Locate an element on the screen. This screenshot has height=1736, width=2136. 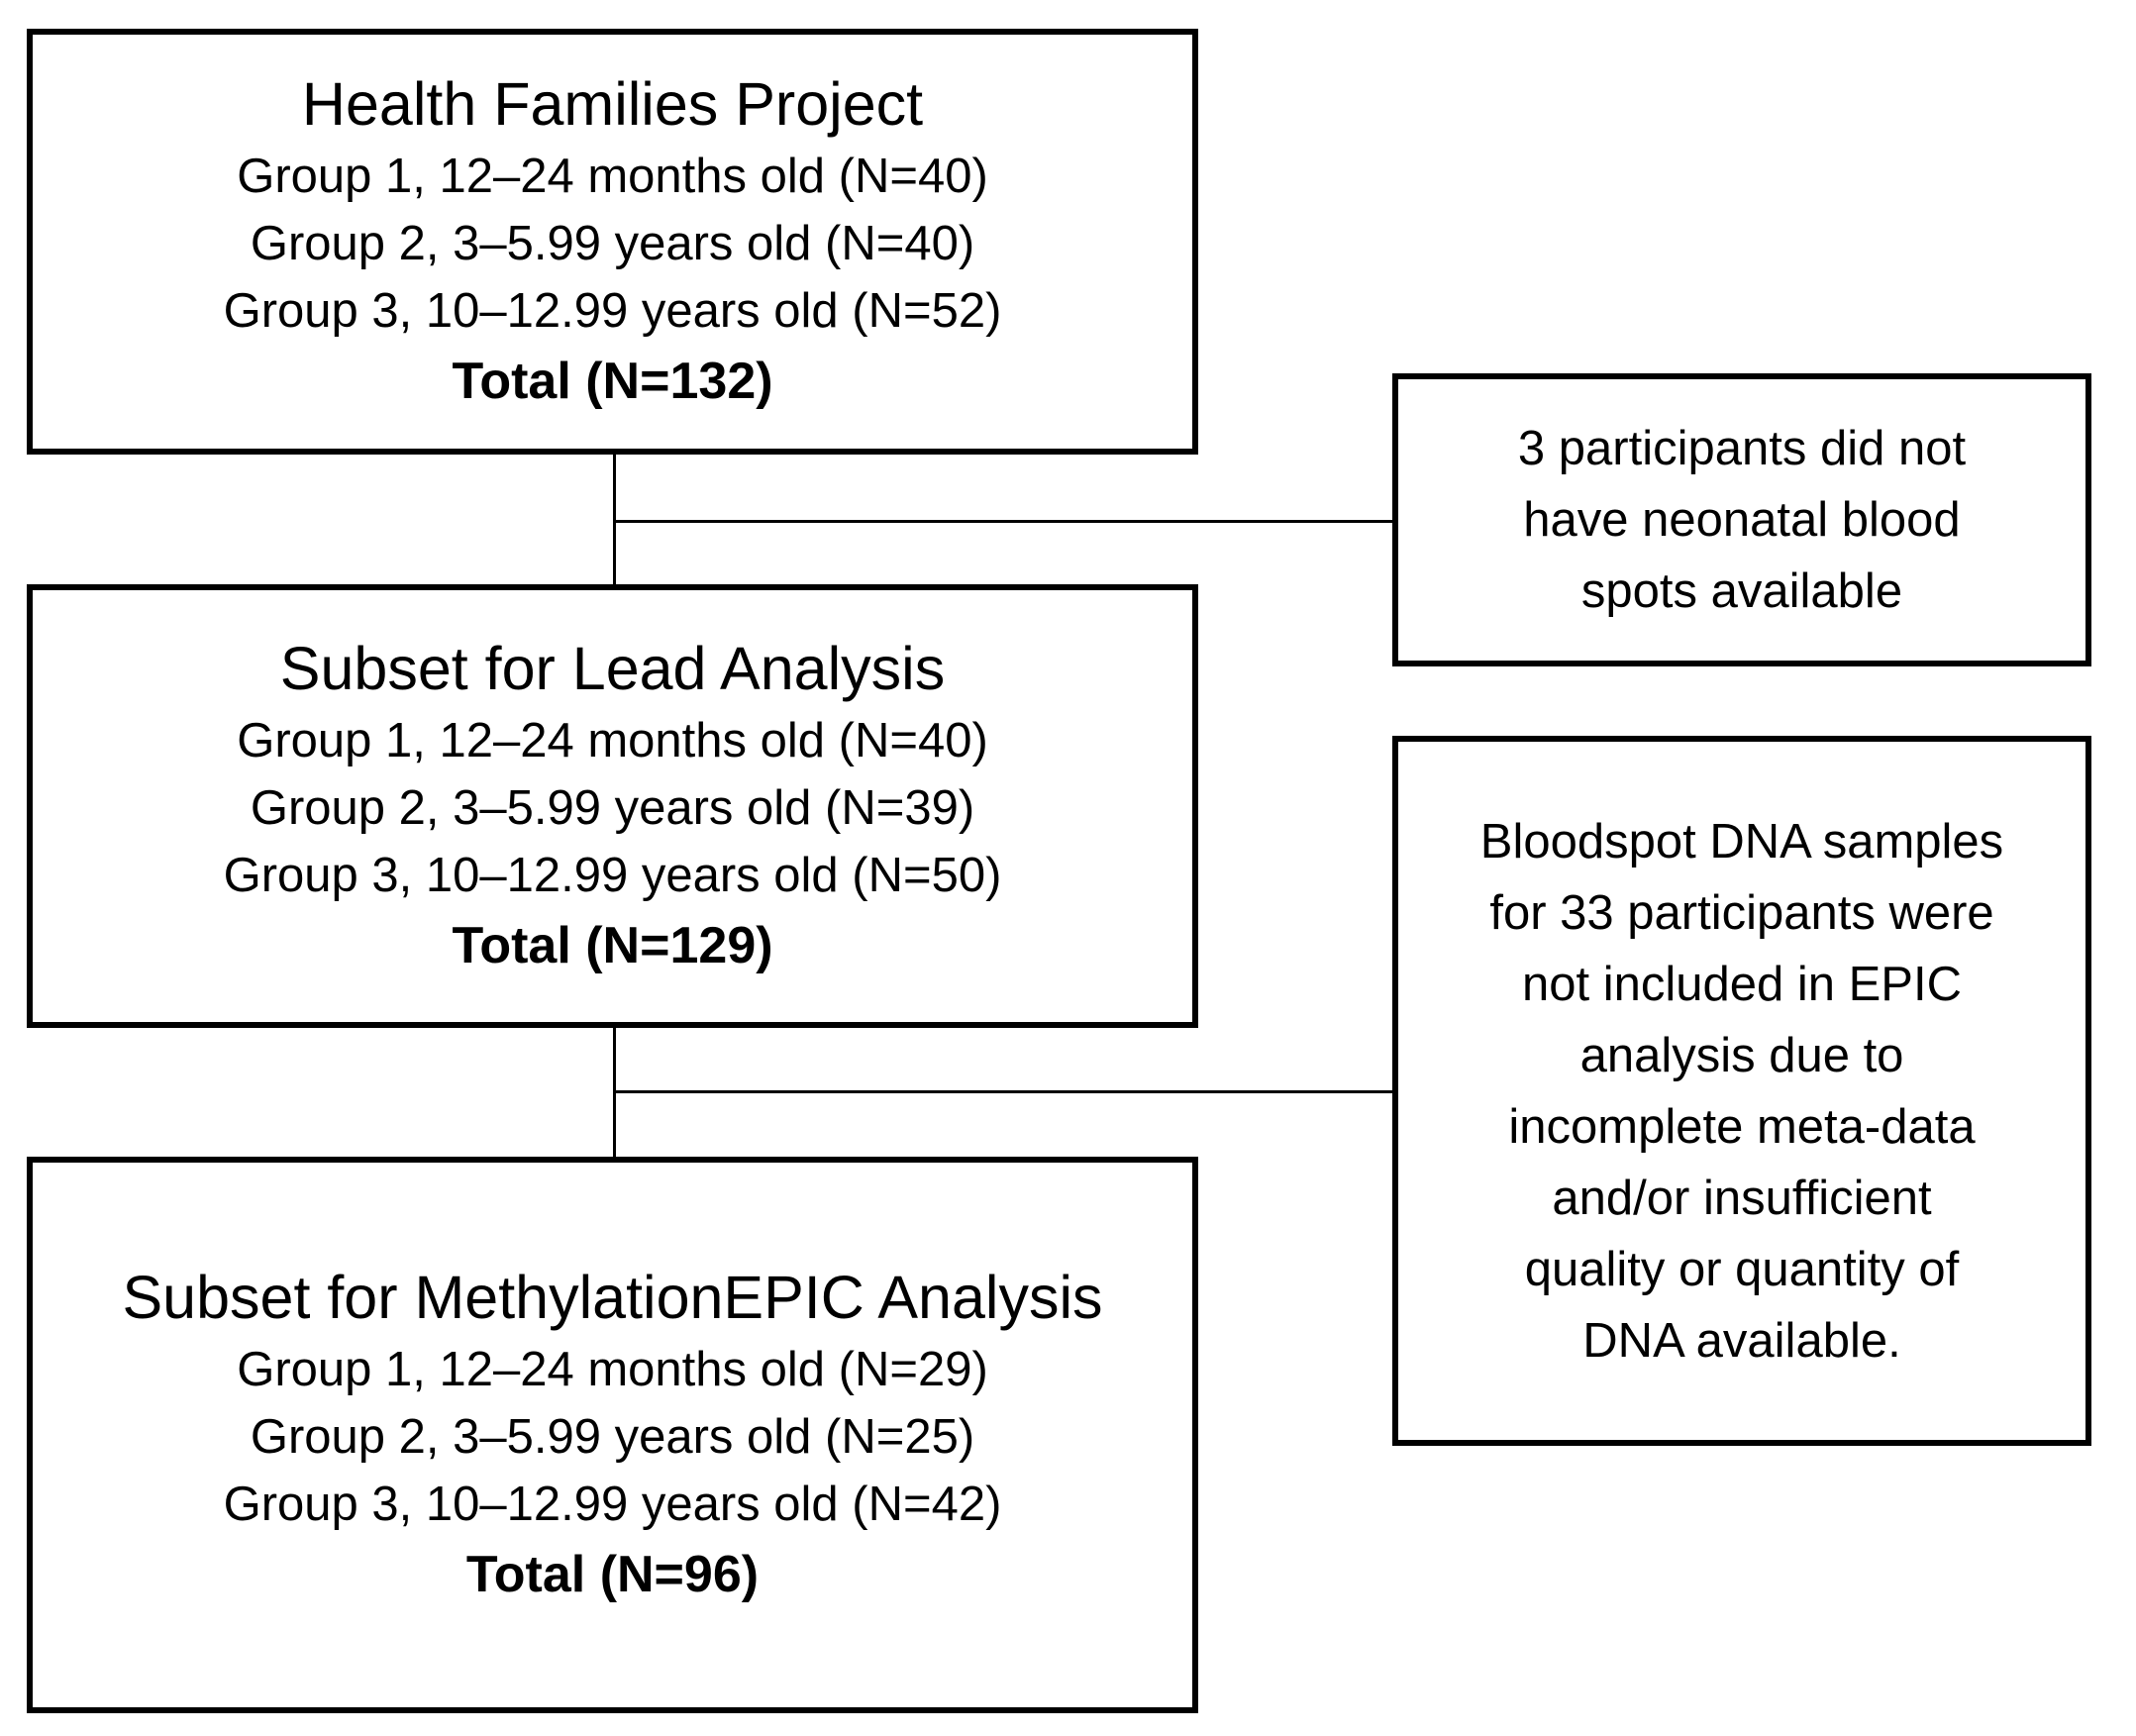
connector-box1-box2 is located at coordinates (614, 519).